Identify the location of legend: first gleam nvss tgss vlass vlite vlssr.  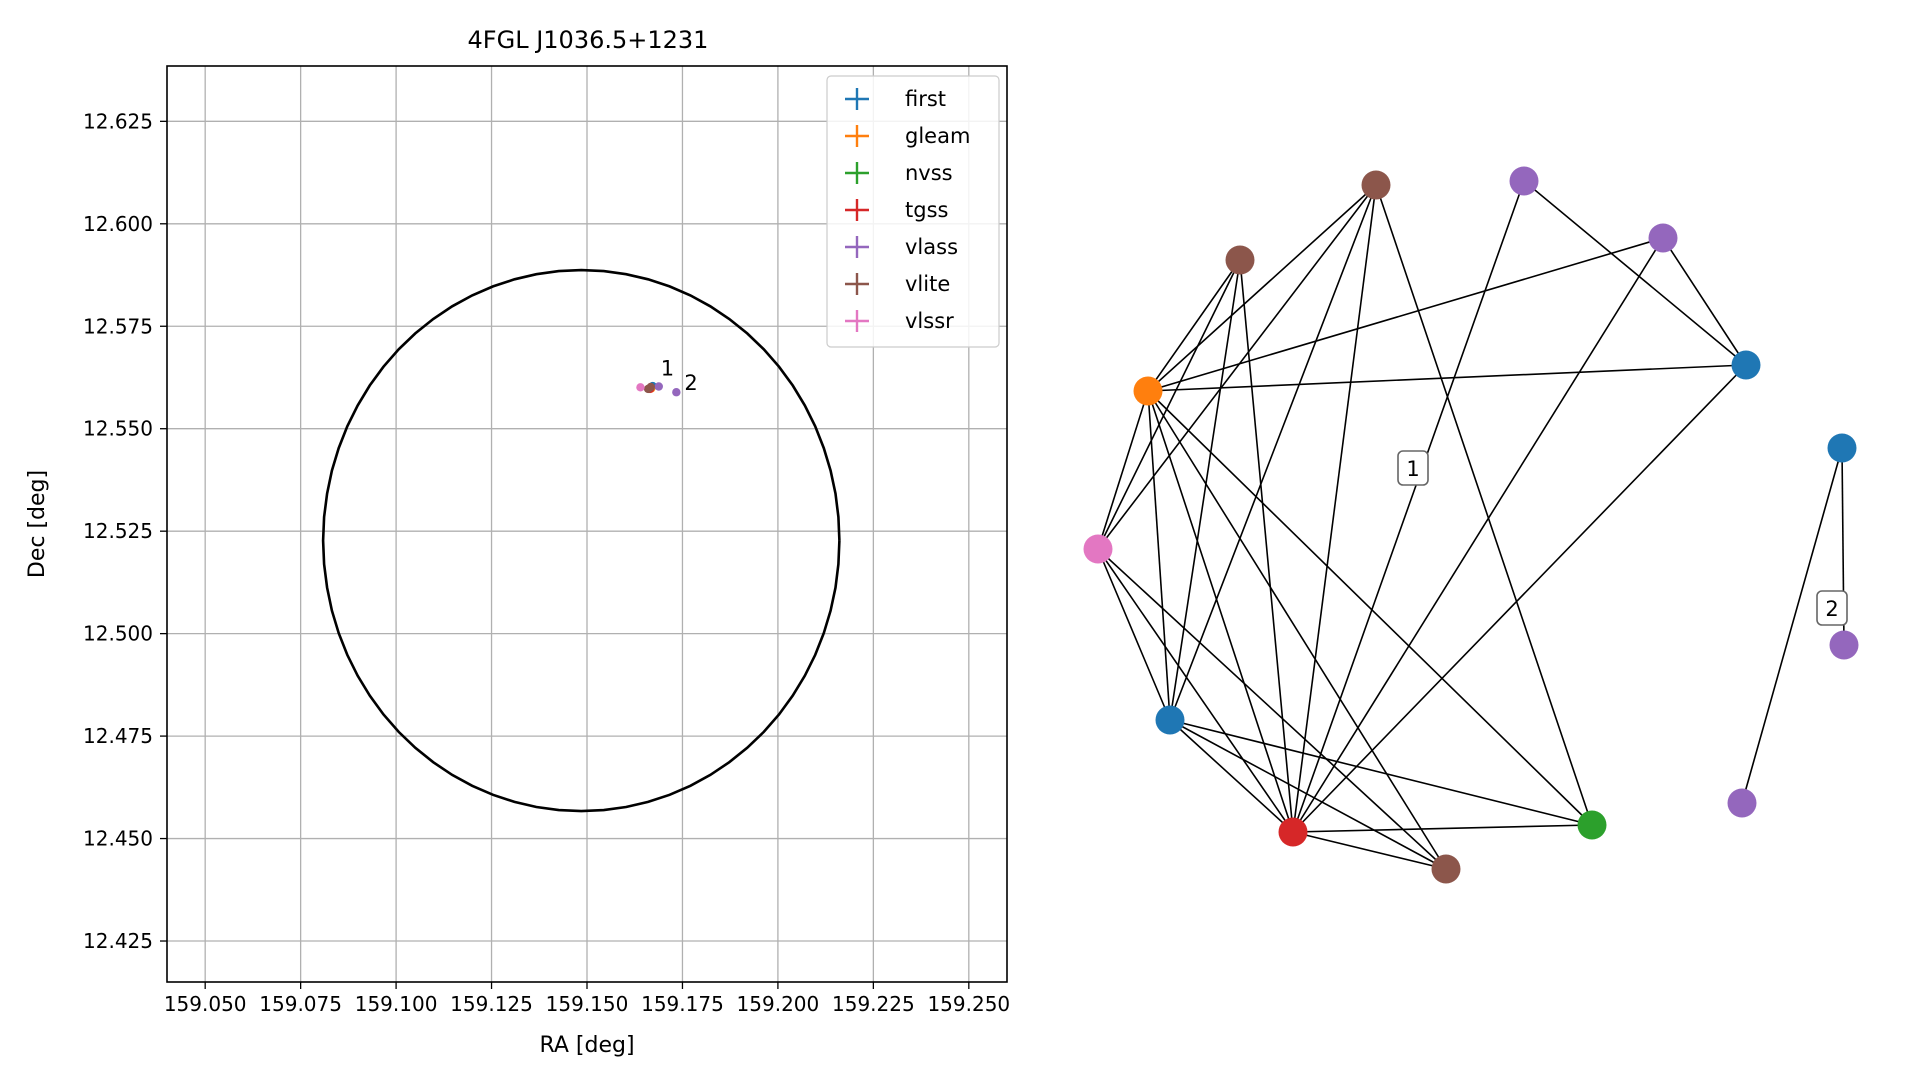
(913, 211).